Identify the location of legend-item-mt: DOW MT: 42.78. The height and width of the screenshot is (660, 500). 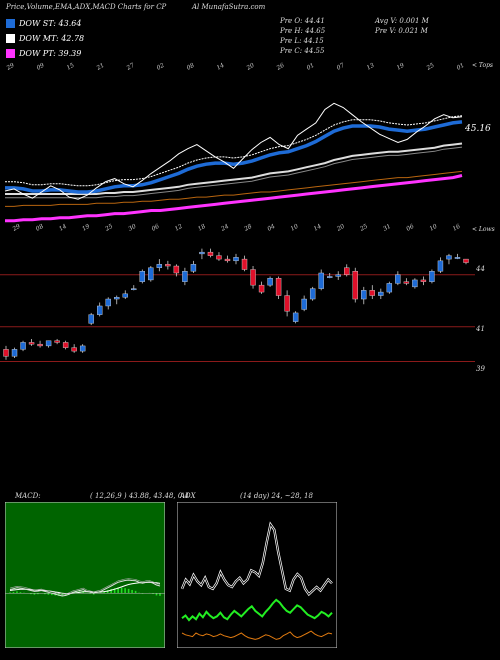
(45, 38).